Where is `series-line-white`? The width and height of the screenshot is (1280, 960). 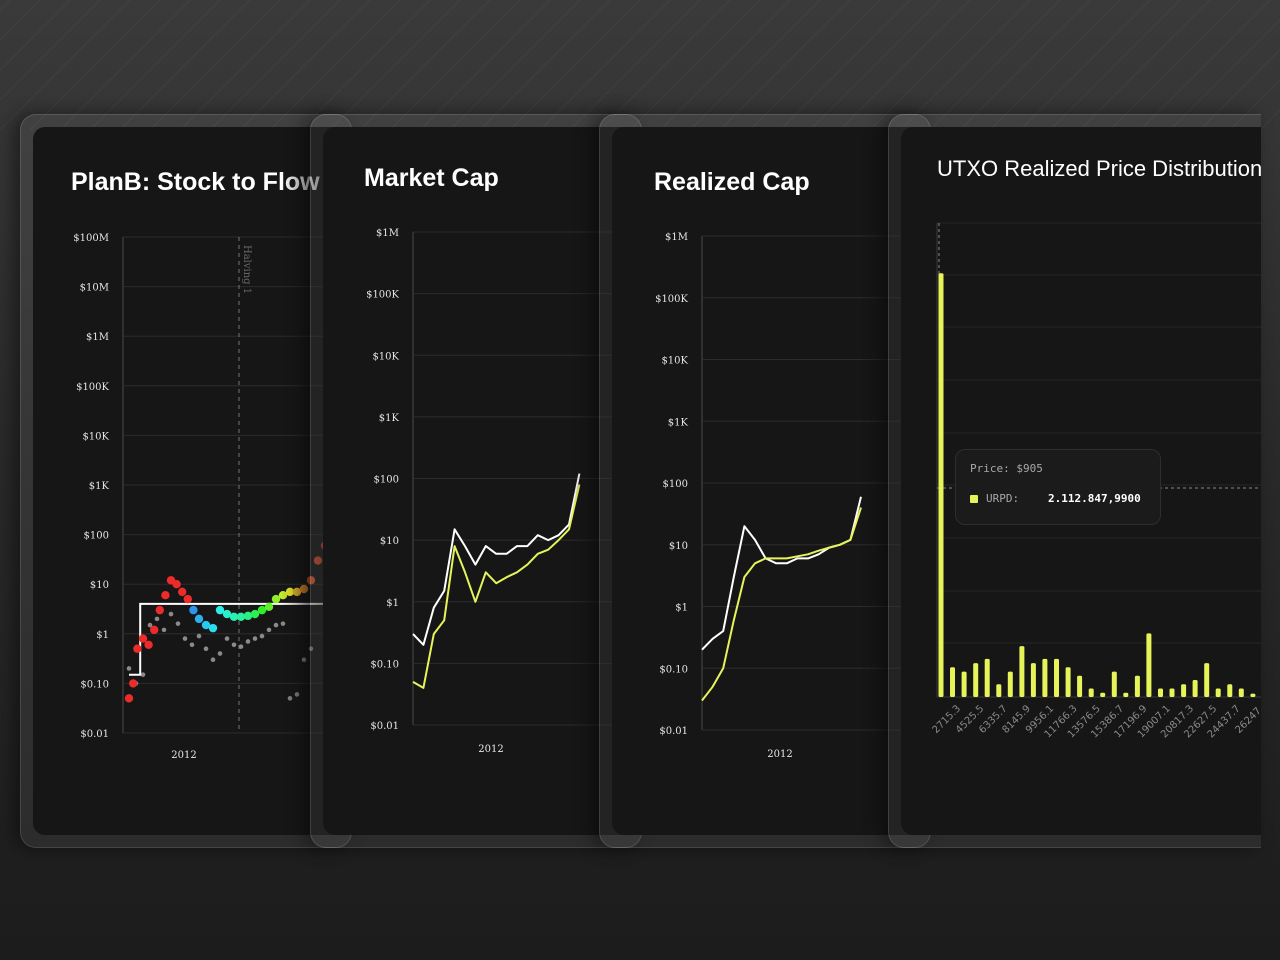 series-line-white is located at coordinates (496, 559).